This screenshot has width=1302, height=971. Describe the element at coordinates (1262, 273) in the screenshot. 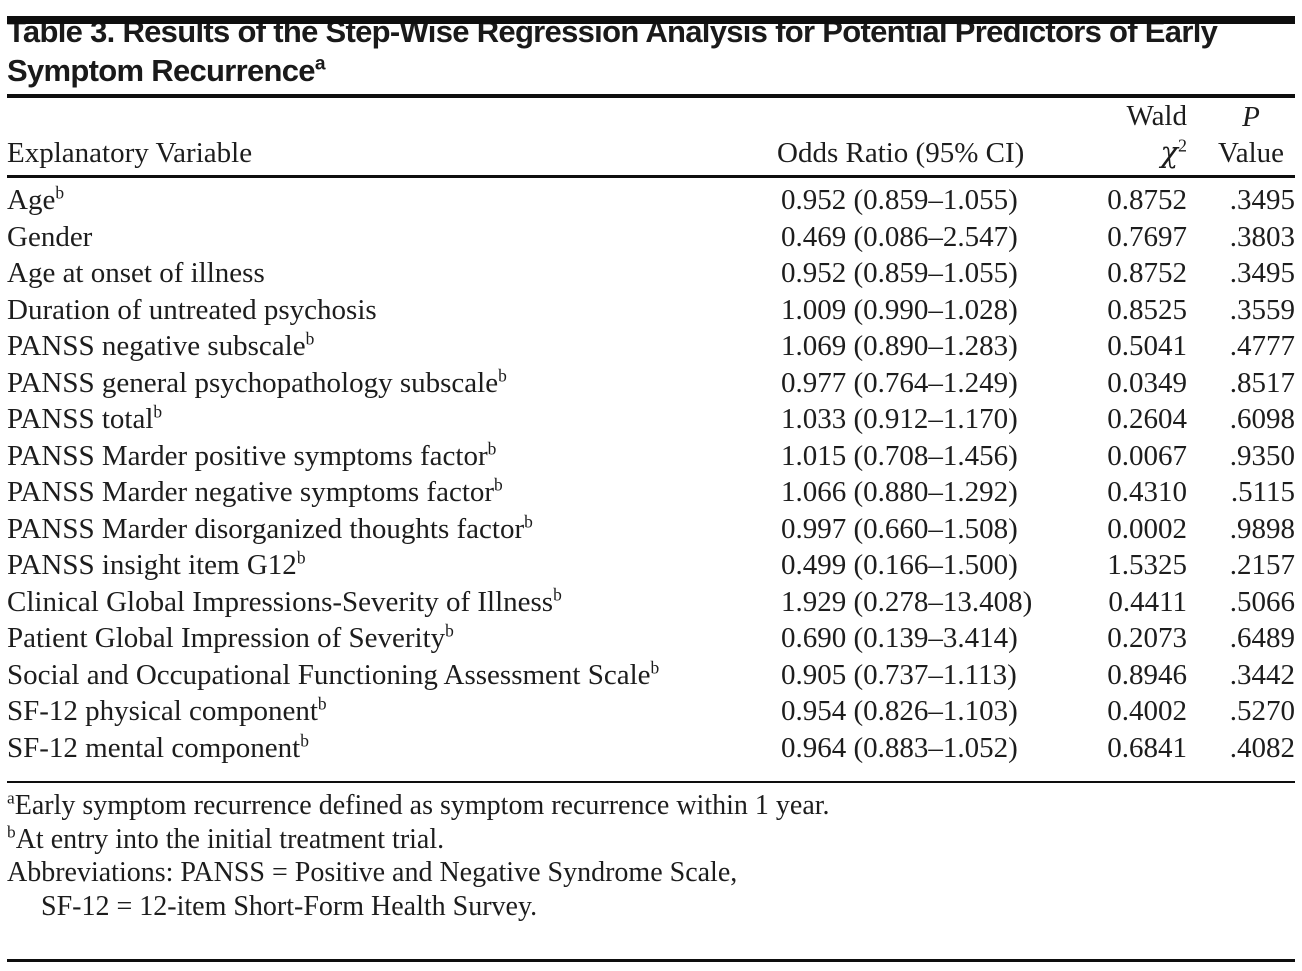

I see `cell-p-value: .3495` at that location.